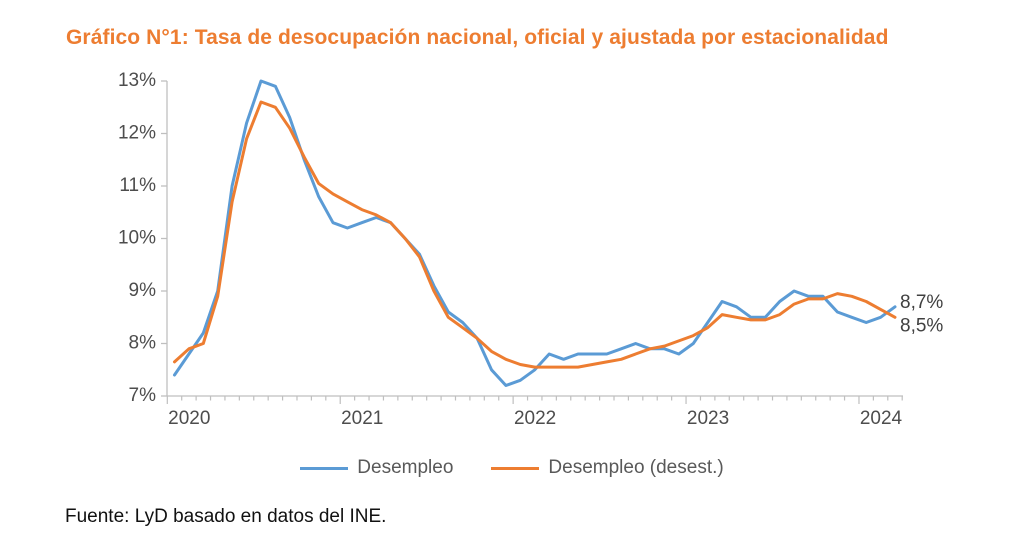 Image resolution: width=1024 pixels, height=555 pixels. Describe the element at coordinates (362, 418) in the screenshot. I see `x-tick-label: 2021` at that location.